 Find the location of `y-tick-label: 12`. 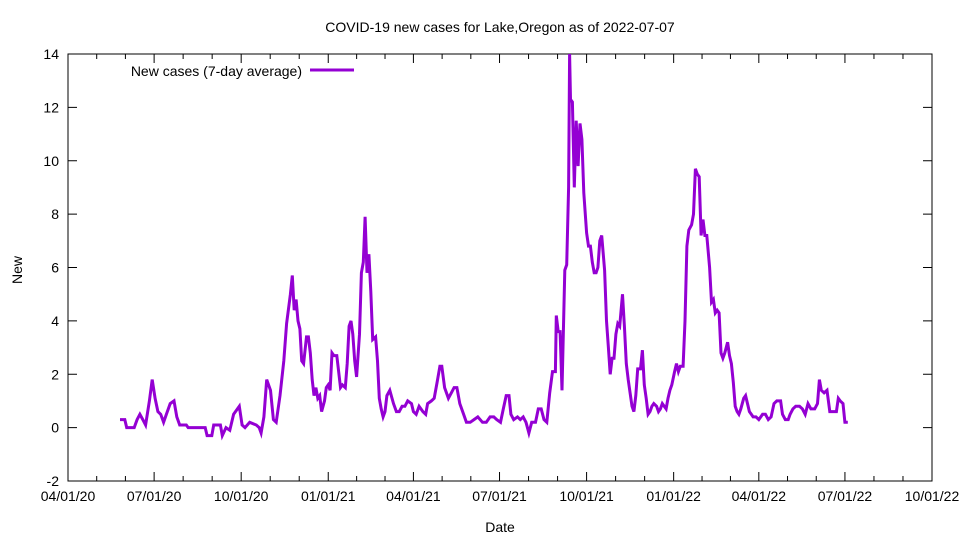

y-tick-label: 12 is located at coordinates (51, 107).